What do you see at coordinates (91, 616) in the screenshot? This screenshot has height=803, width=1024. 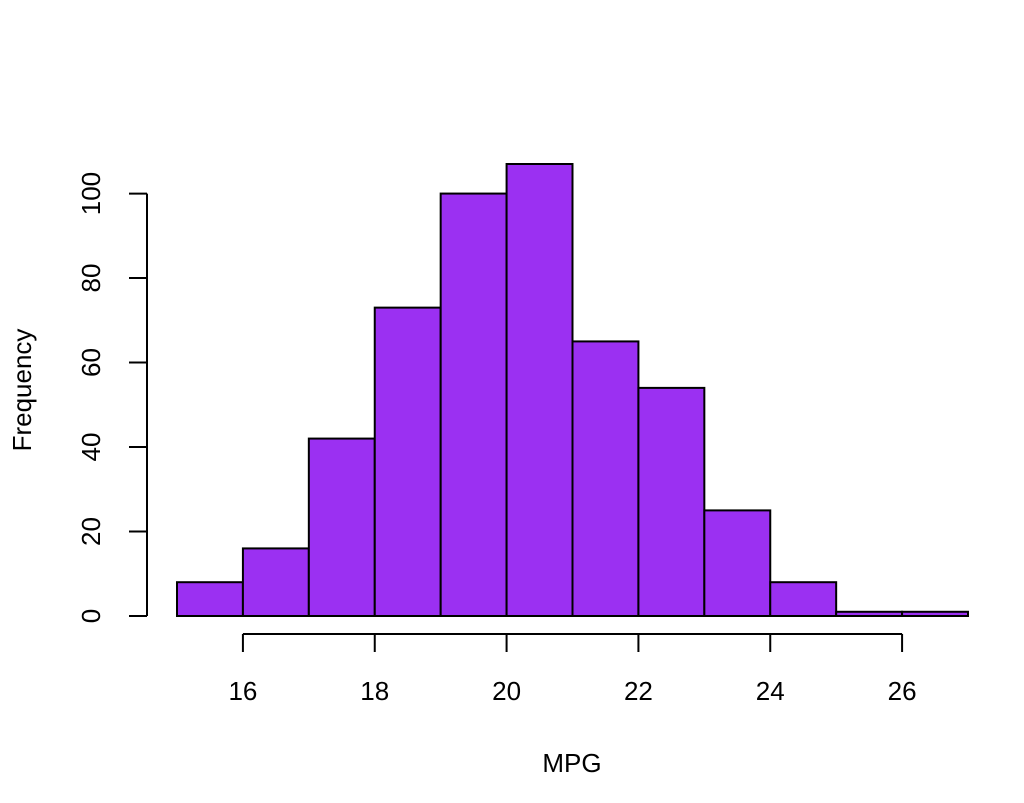 I see `y-tick-label-0: 0` at bounding box center [91, 616].